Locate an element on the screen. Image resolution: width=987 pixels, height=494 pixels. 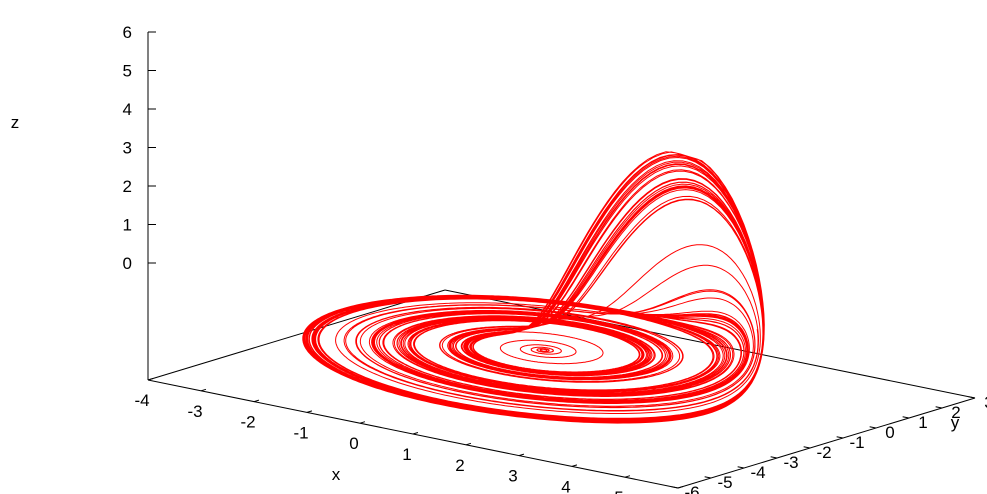
z-tick-label: 1 is located at coordinates (127, 225).